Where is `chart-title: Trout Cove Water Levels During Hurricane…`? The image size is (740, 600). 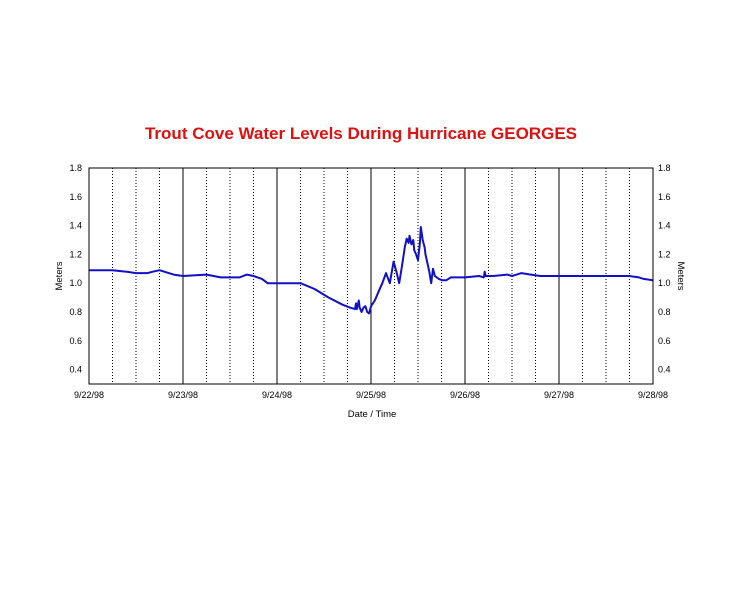
chart-title: Trout Cove Water Levels During Hurricane… is located at coordinates (361, 133).